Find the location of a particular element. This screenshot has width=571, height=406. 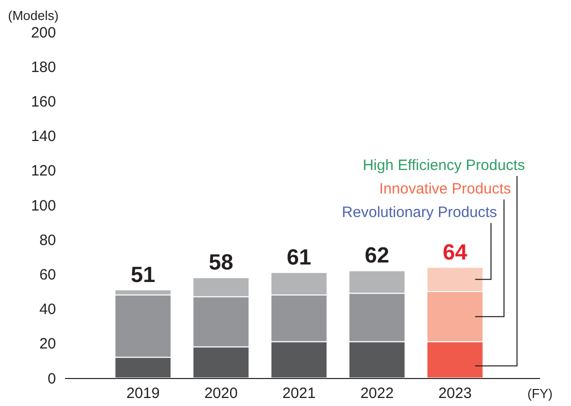

y-tick-label: 20 is located at coordinates (47, 344).